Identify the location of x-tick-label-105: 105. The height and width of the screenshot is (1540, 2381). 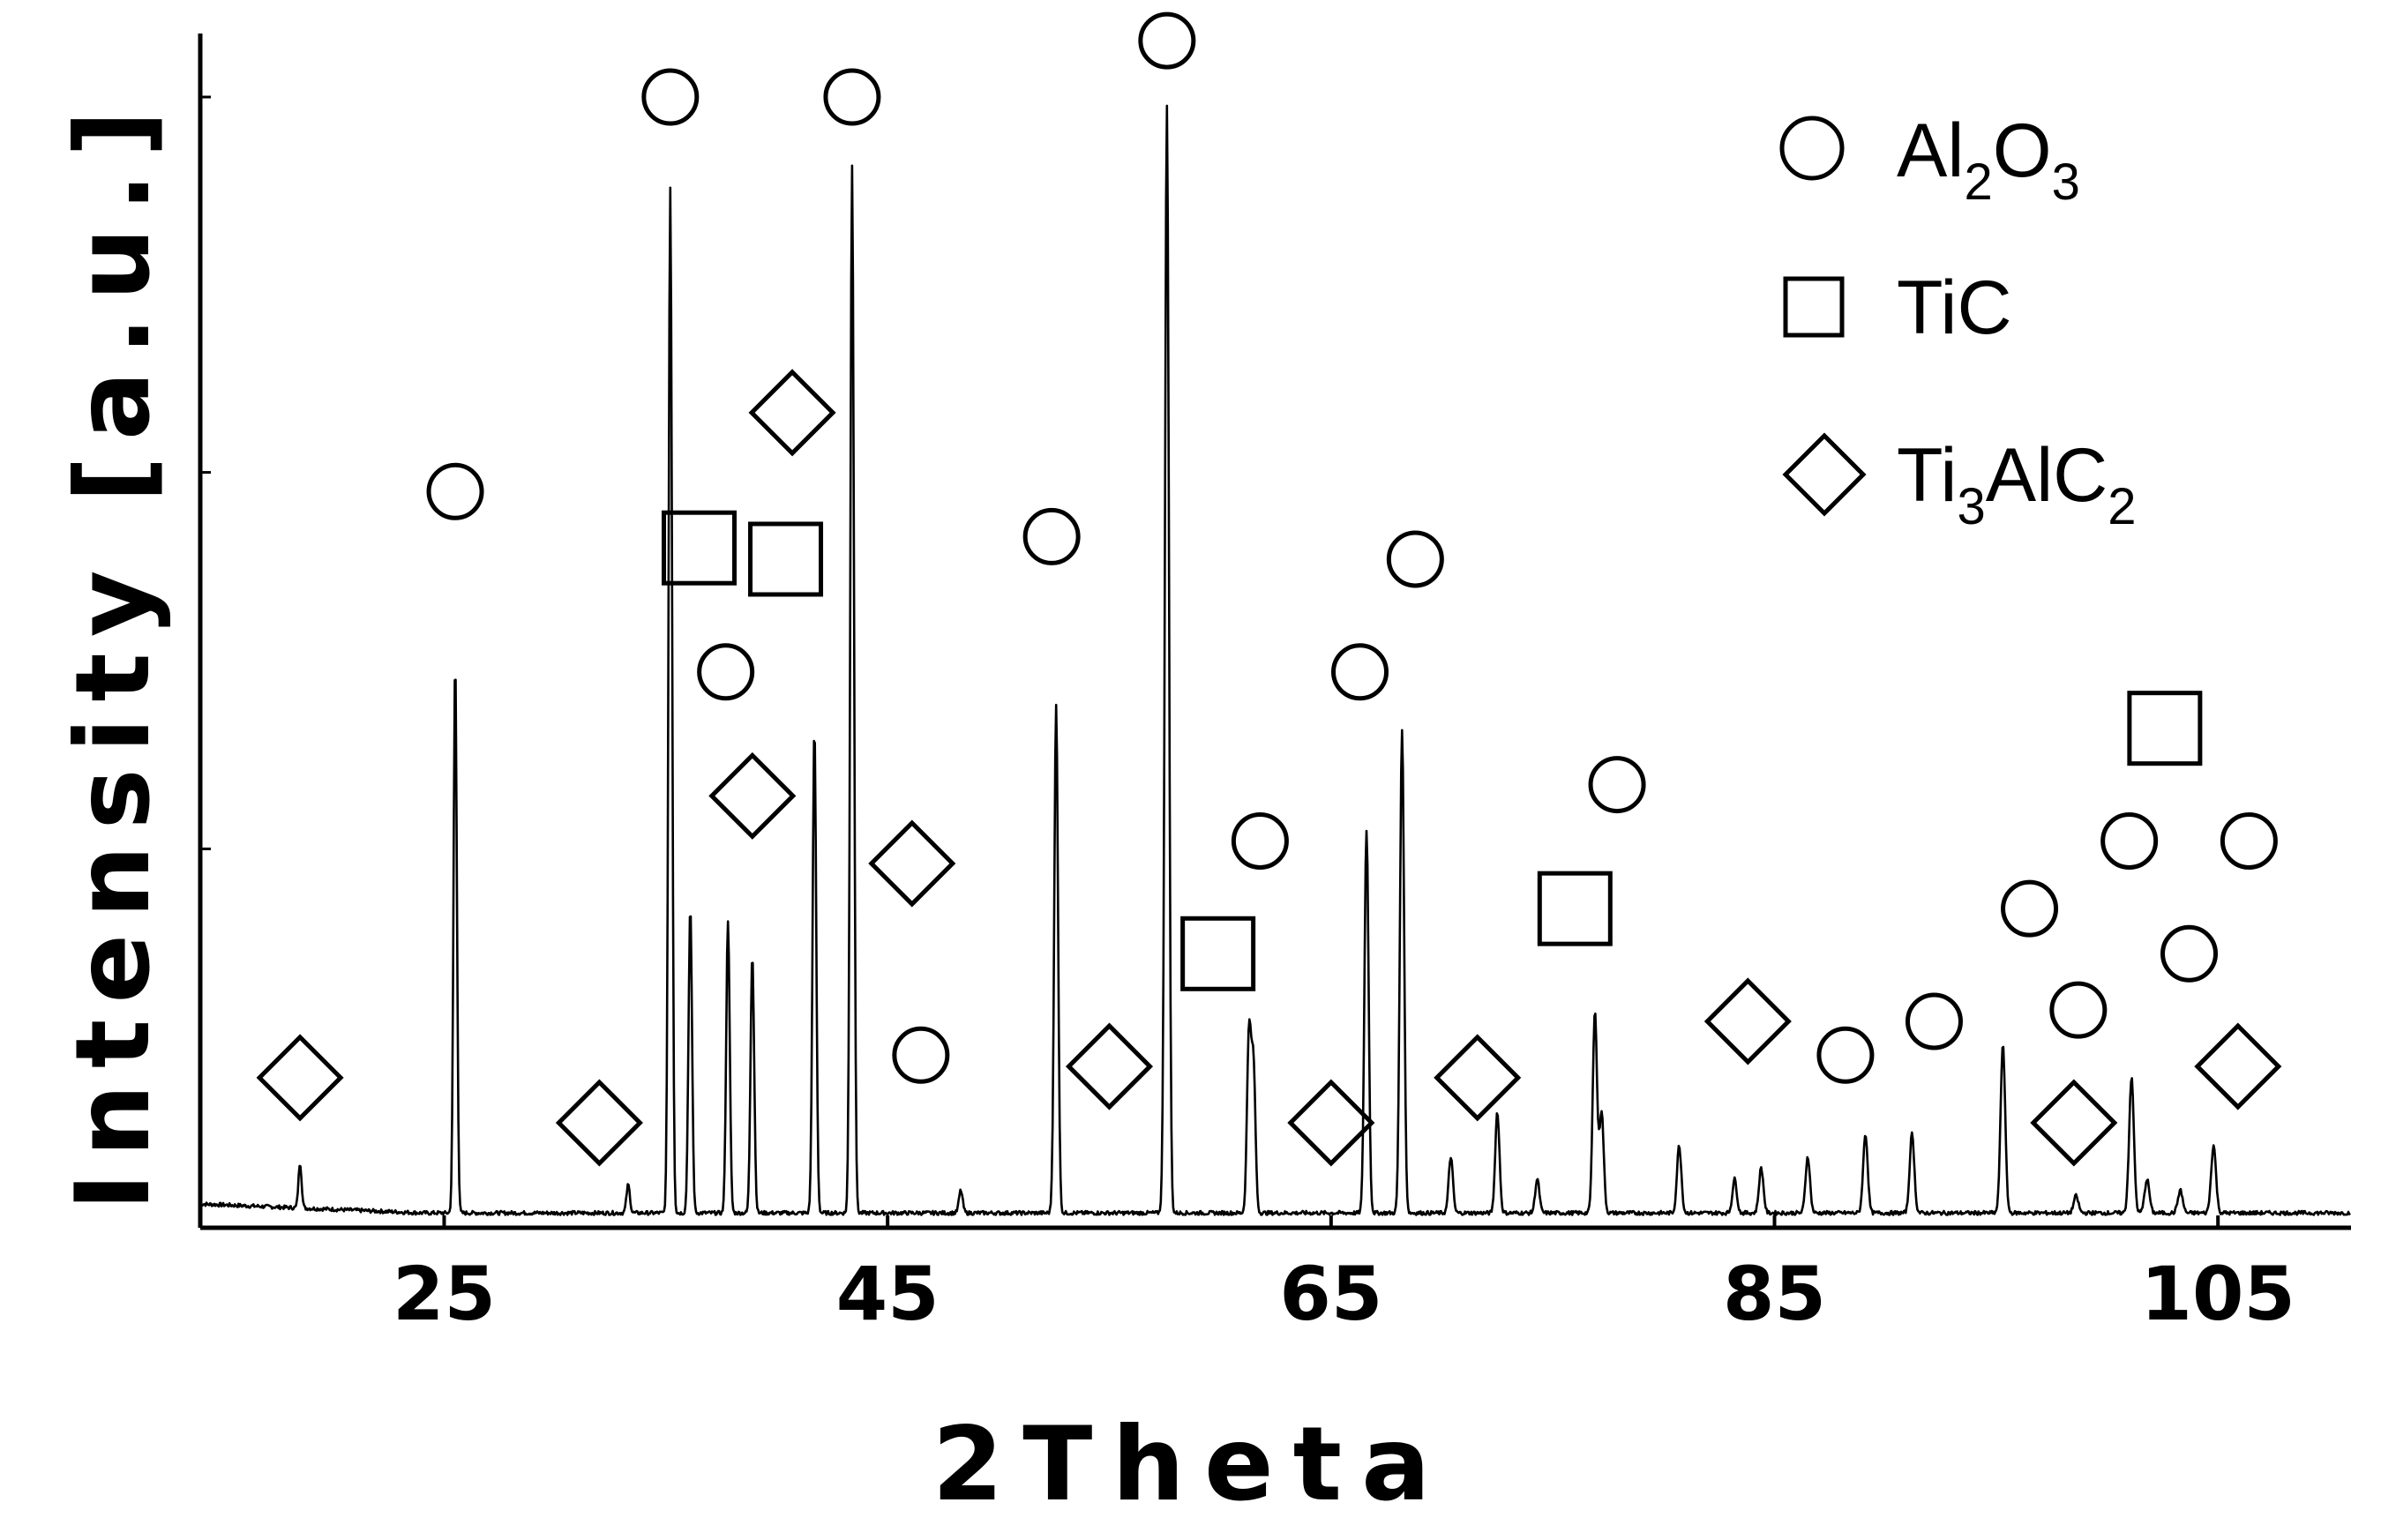
(2218, 1294).